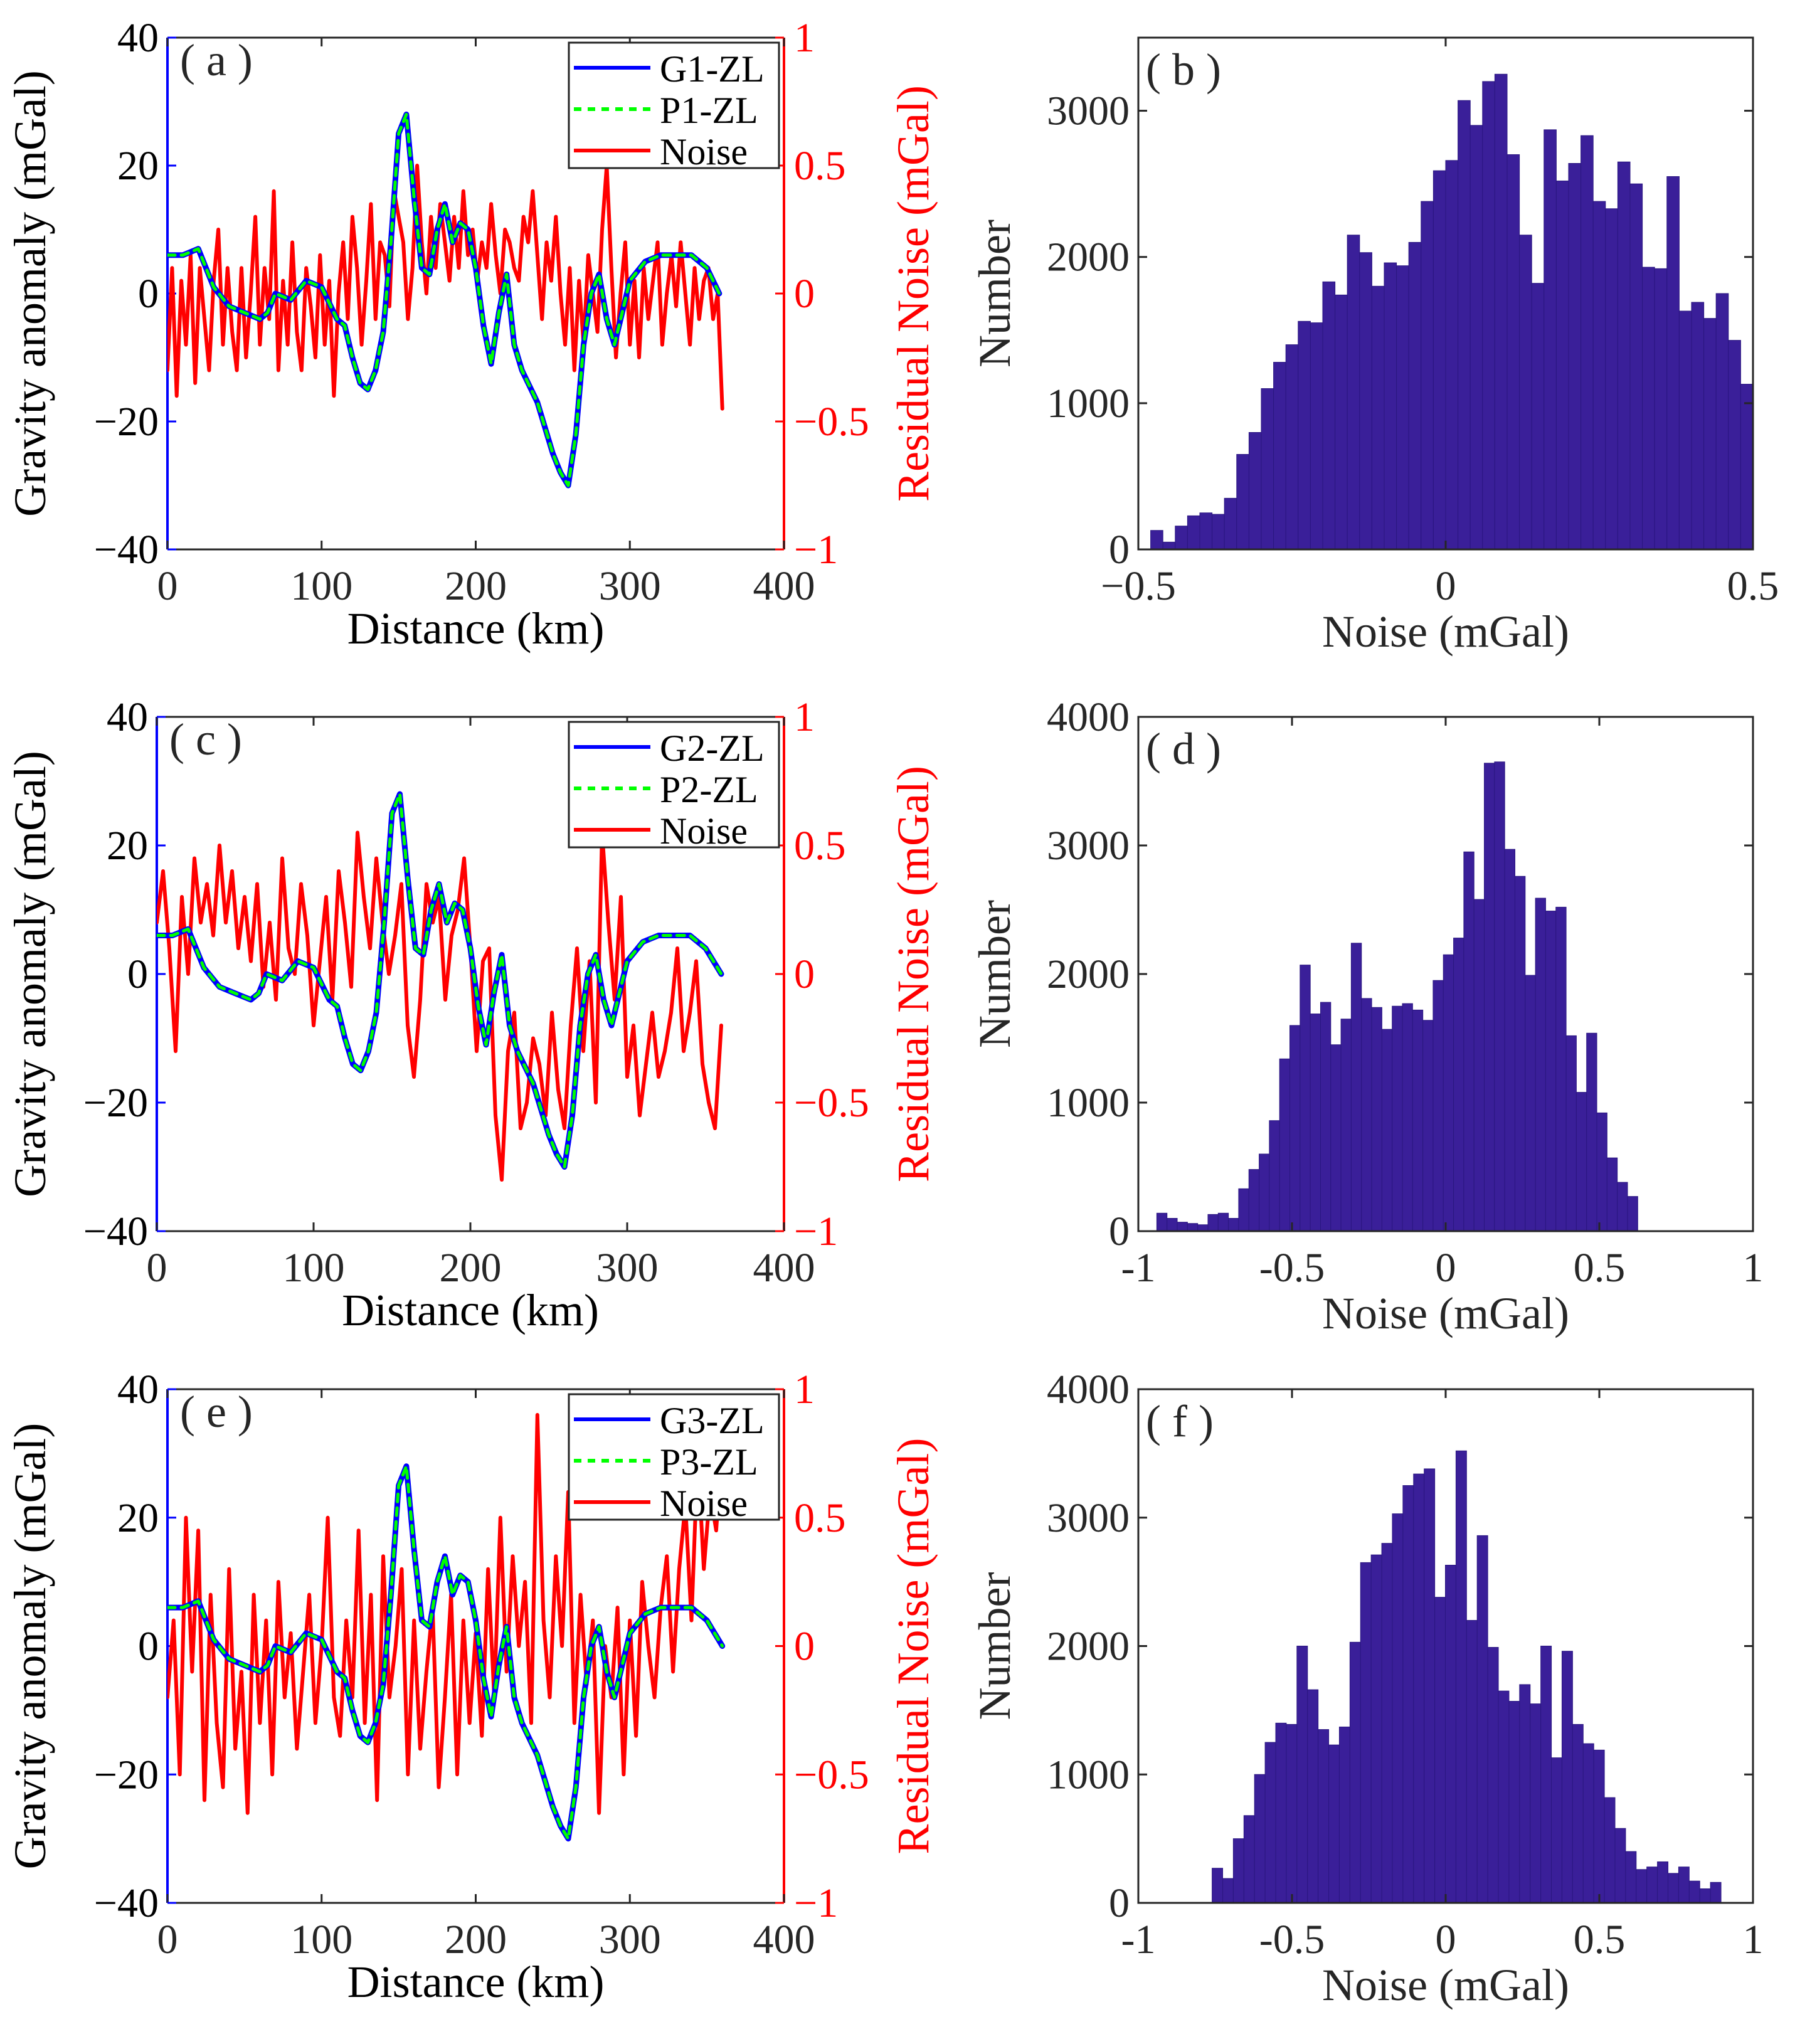 This screenshot has width=1795, height=2044. I want to click on x-tick-label: 100, so click(314, 1268).